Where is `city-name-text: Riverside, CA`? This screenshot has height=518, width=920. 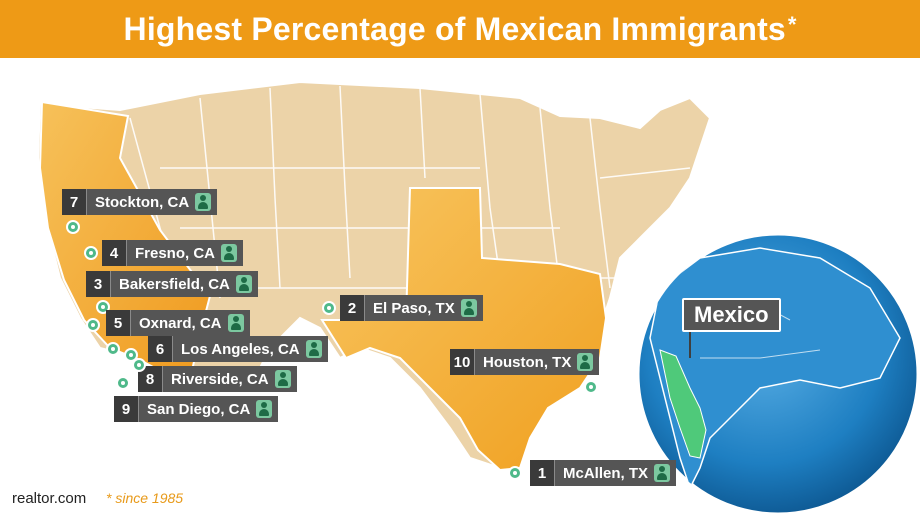 city-name-text: Riverside, CA is located at coordinates (220, 379).